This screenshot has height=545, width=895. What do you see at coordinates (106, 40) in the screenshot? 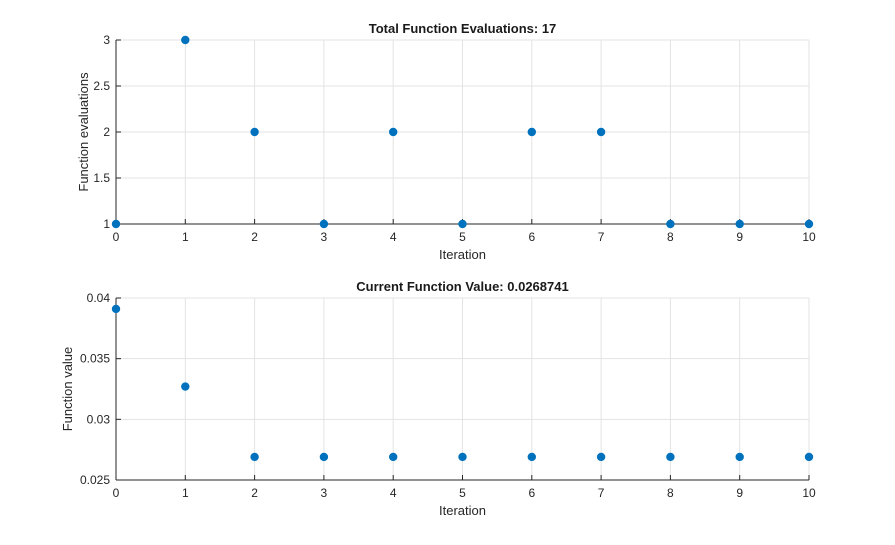
I see `y-tick-label: 3` at bounding box center [106, 40].